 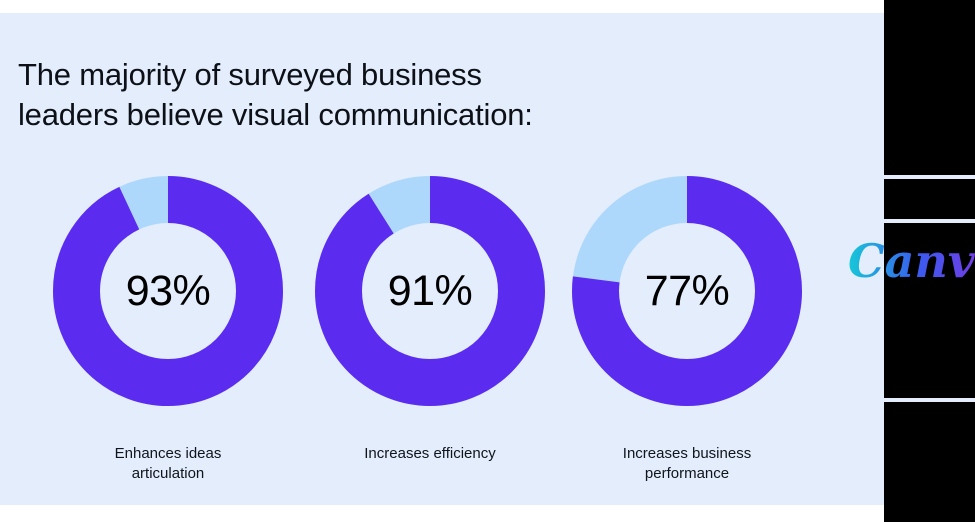 I want to click on right-black-strips, so click(x=929, y=261).